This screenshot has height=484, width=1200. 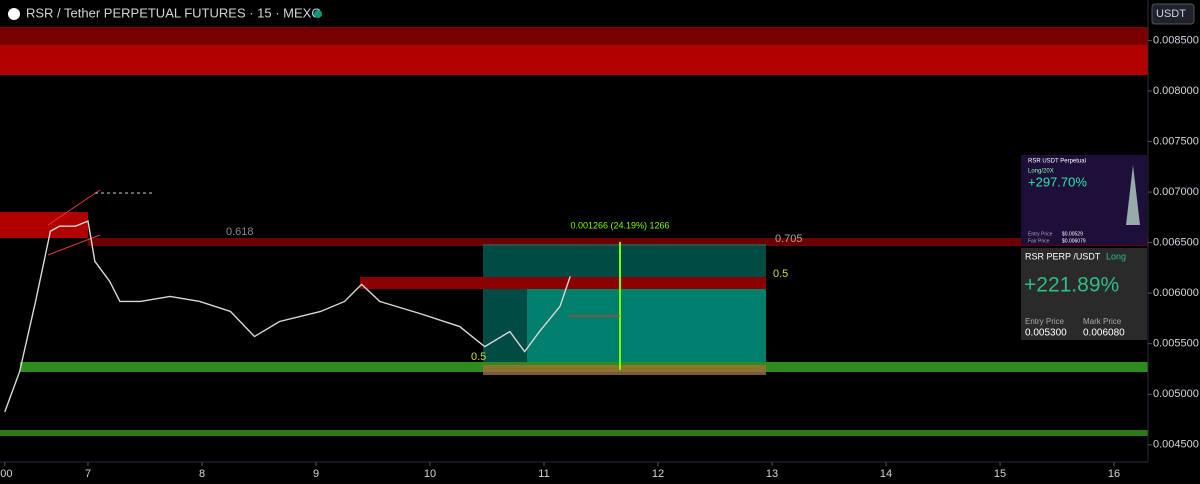 I want to click on low-support-band, so click(x=574, y=433).